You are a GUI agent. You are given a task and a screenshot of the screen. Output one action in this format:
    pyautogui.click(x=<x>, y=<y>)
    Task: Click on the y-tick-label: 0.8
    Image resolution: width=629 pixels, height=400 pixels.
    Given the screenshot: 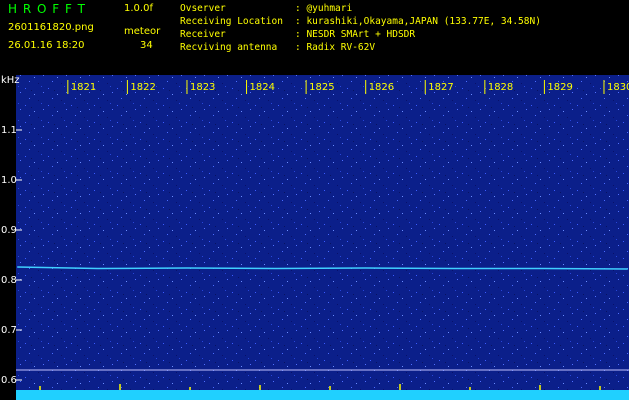 What is the action you would take?
    pyautogui.click(x=9, y=280)
    